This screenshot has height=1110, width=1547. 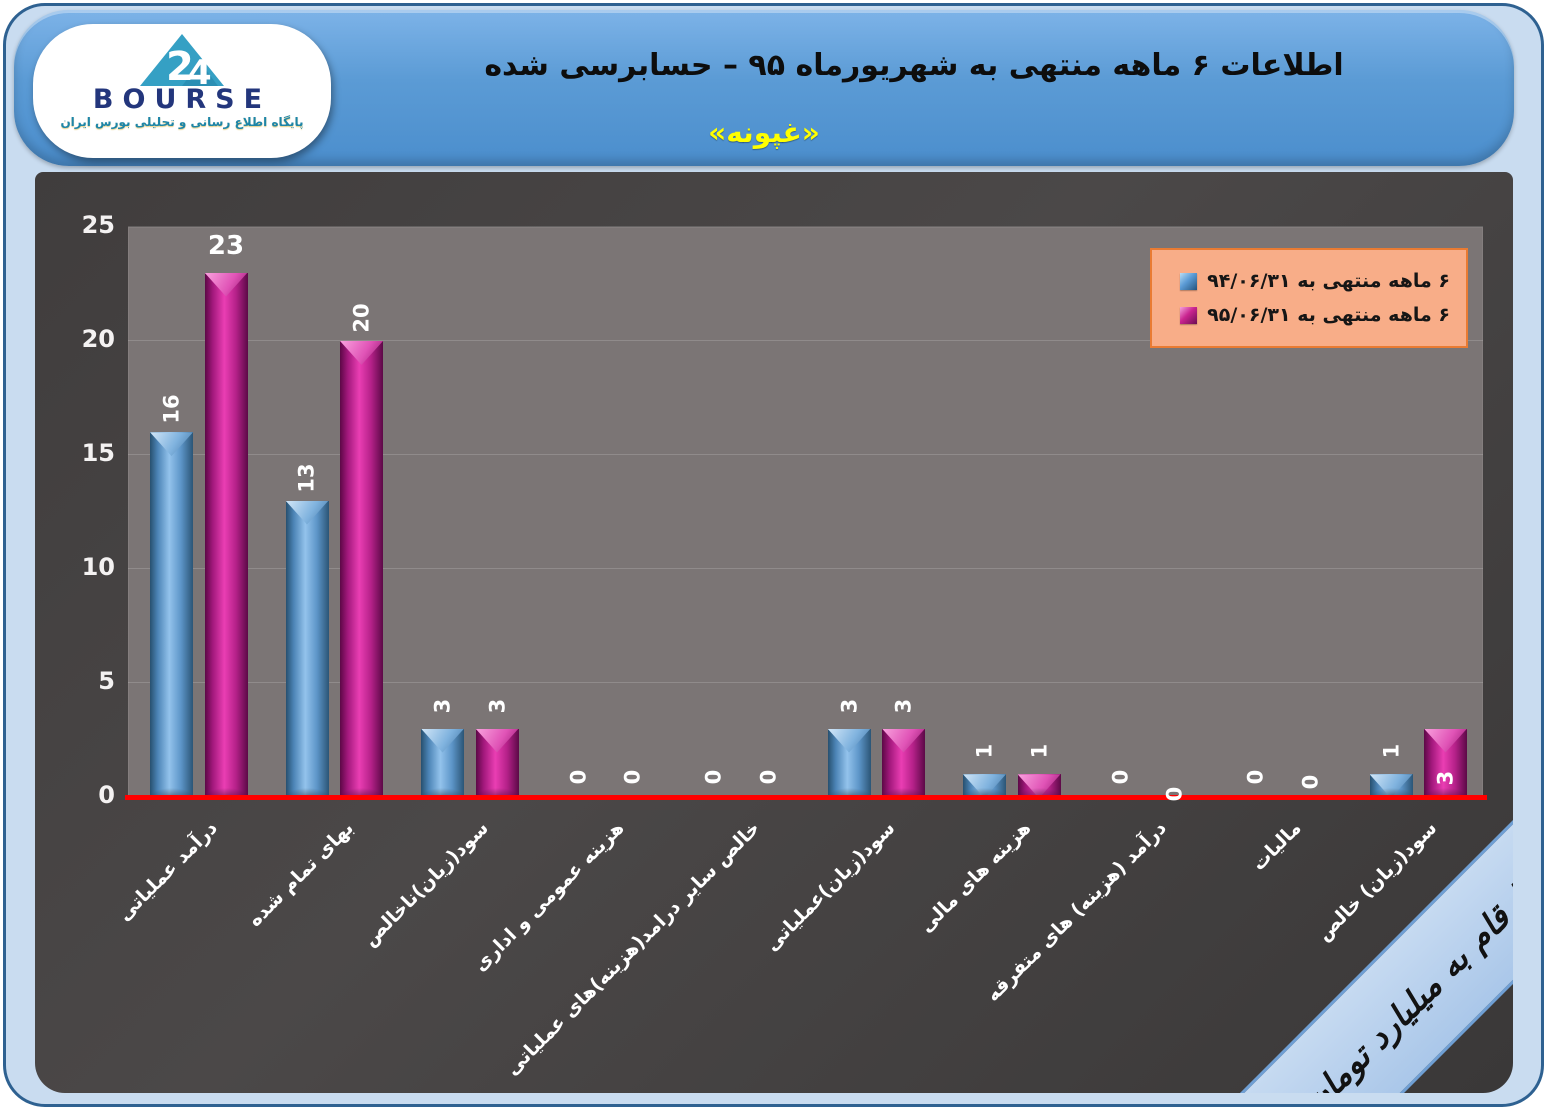 I want to click on bourse24-triangle-icon: 2 4, so click(x=182, y=60).